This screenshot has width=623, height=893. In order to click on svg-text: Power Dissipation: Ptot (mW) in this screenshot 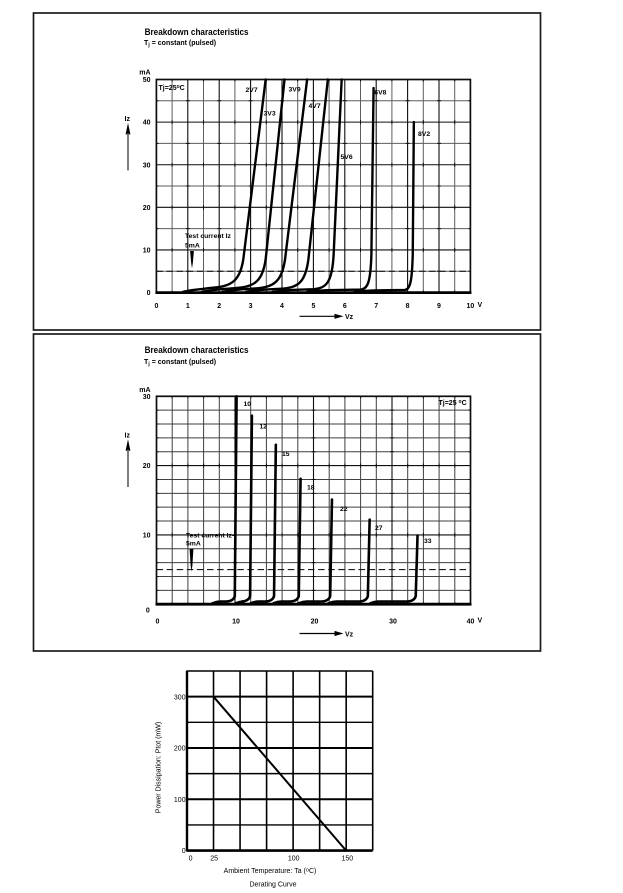, I will do `click(158, 767)`.